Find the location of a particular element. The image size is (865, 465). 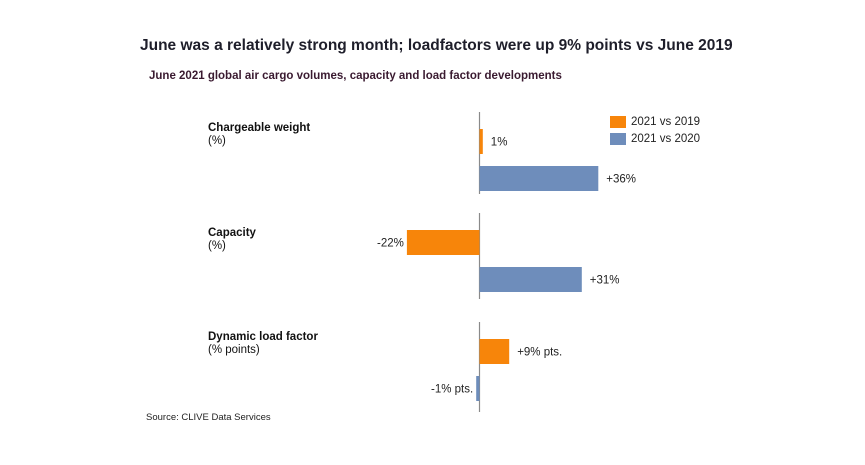

legend-item-2021-vs-2020: 2021 vs 2020 is located at coordinates (655, 138).